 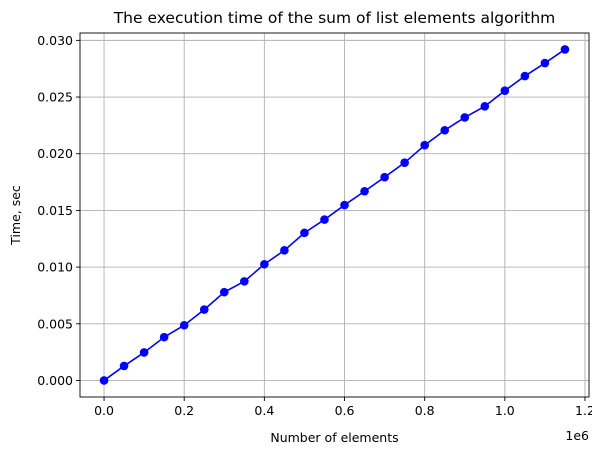 What do you see at coordinates (55, 267) in the screenshot?
I see `y-tick-label: 0.010` at bounding box center [55, 267].